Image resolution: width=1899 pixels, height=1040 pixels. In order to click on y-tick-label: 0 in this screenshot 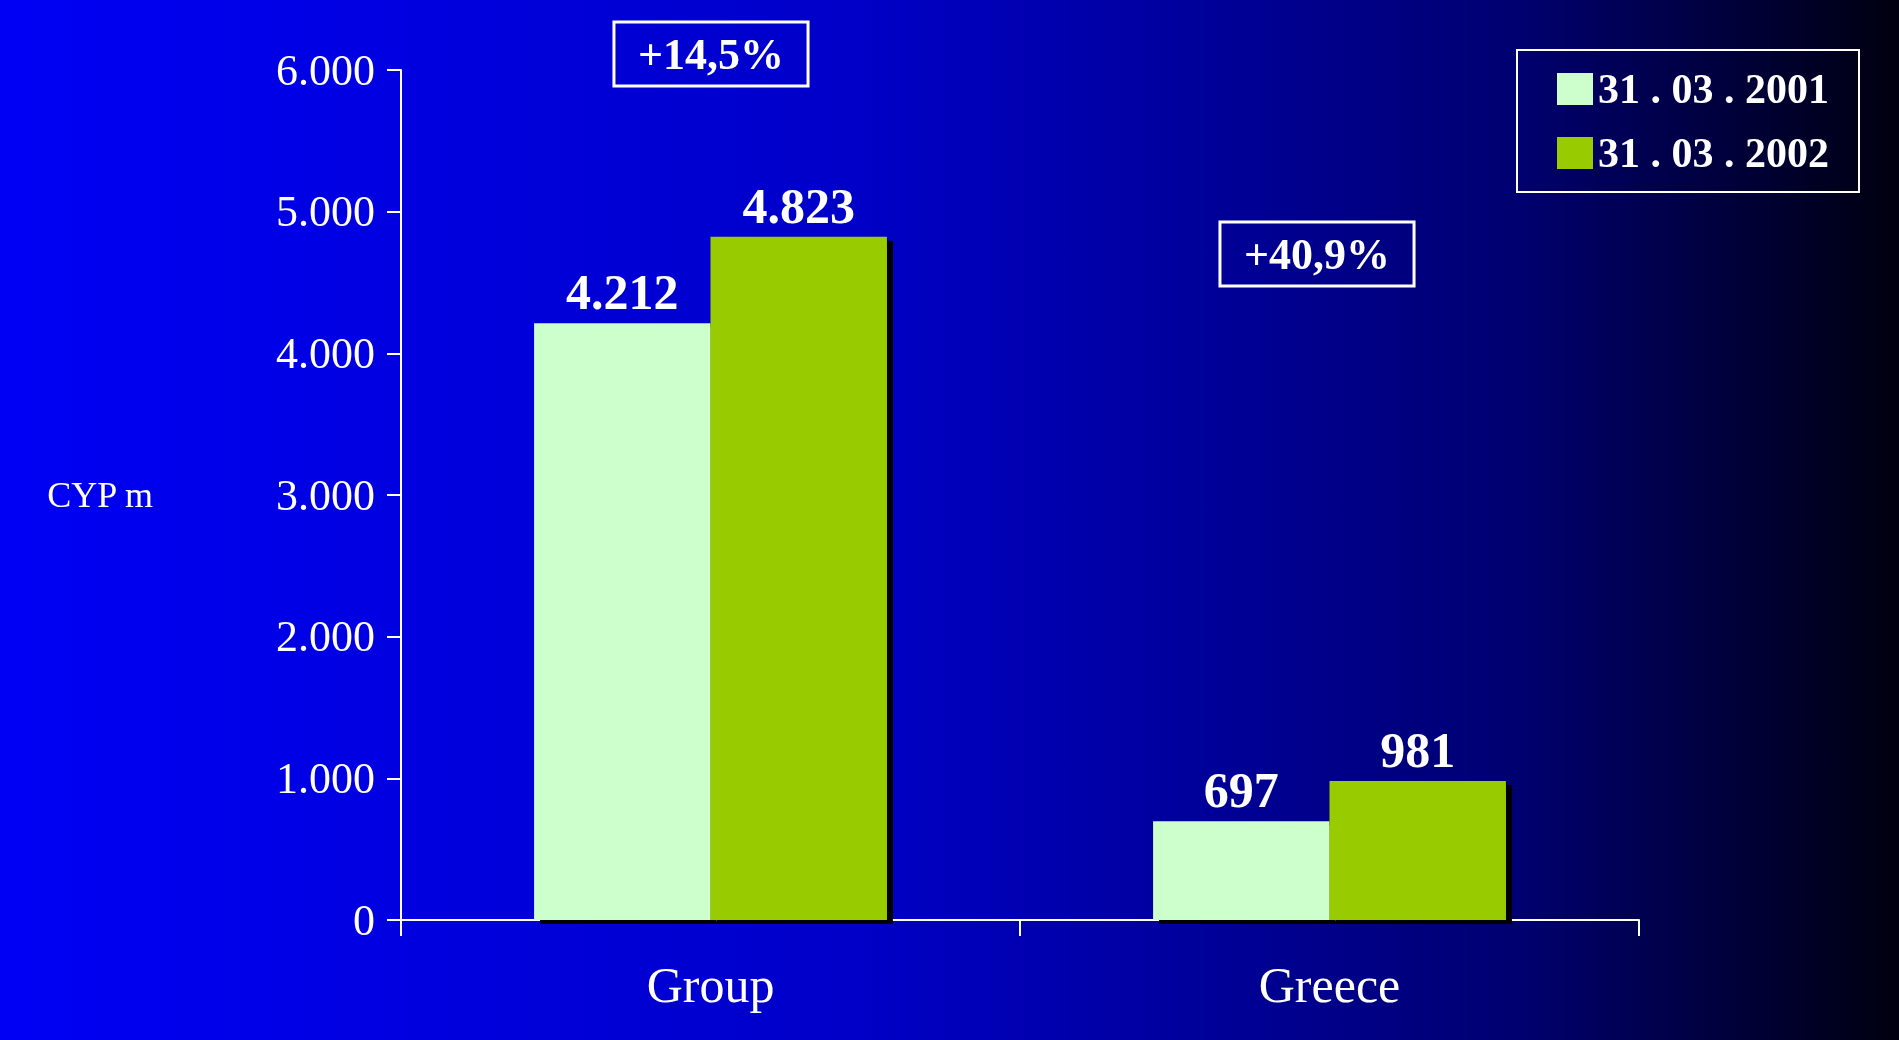, I will do `click(364, 920)`.